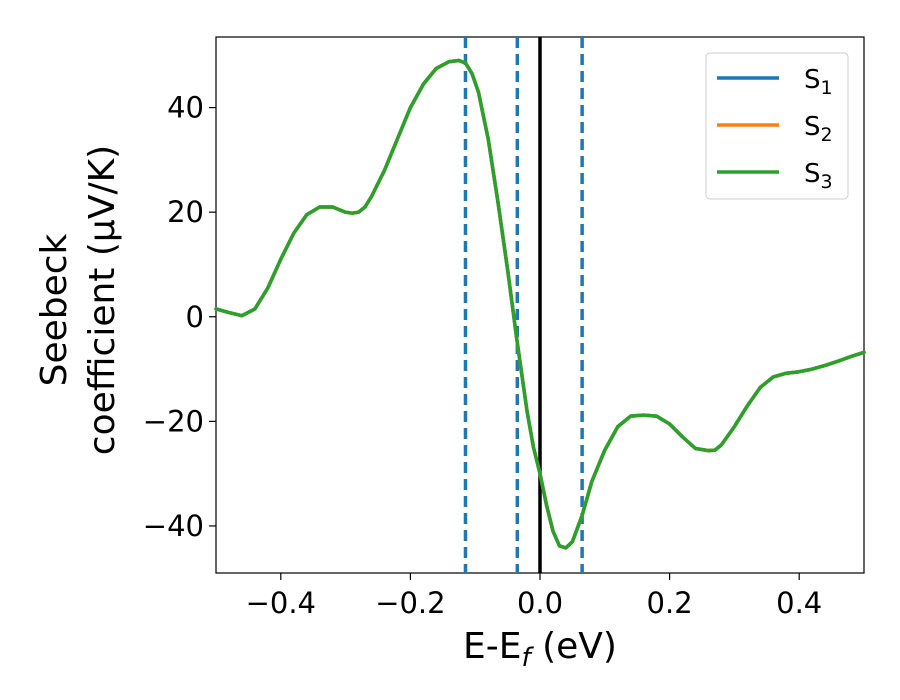 The width and height of the screenshot is (900, 700). What do you see at coordinates (54, 309) in the screenshot?
I see `y-axis-label-line1: Seebeck` at bounding box center [54, 309].